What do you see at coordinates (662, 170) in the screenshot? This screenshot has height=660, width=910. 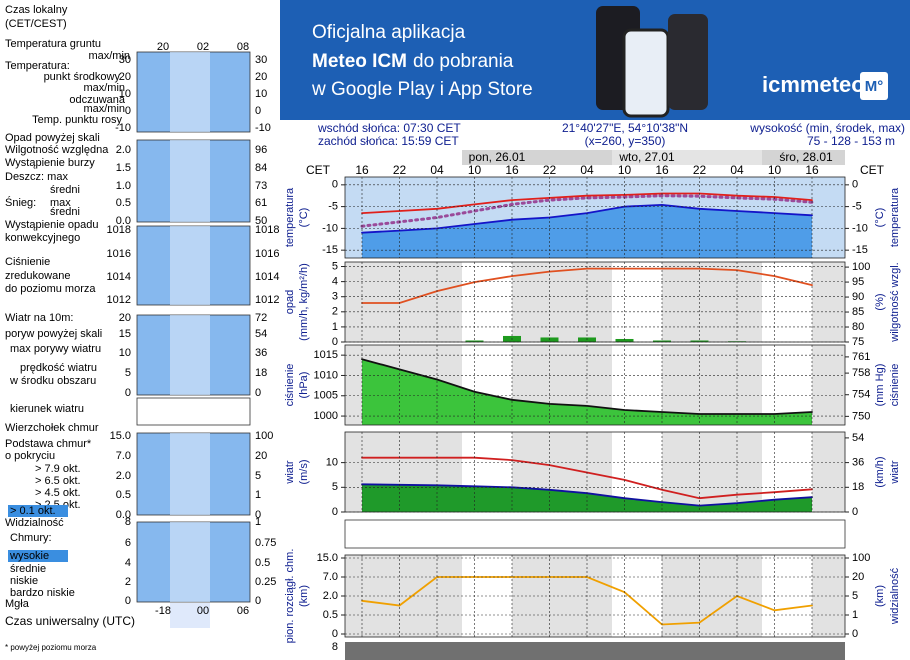 I see `x-tick-label: 16` at bounding box center [662, 170].